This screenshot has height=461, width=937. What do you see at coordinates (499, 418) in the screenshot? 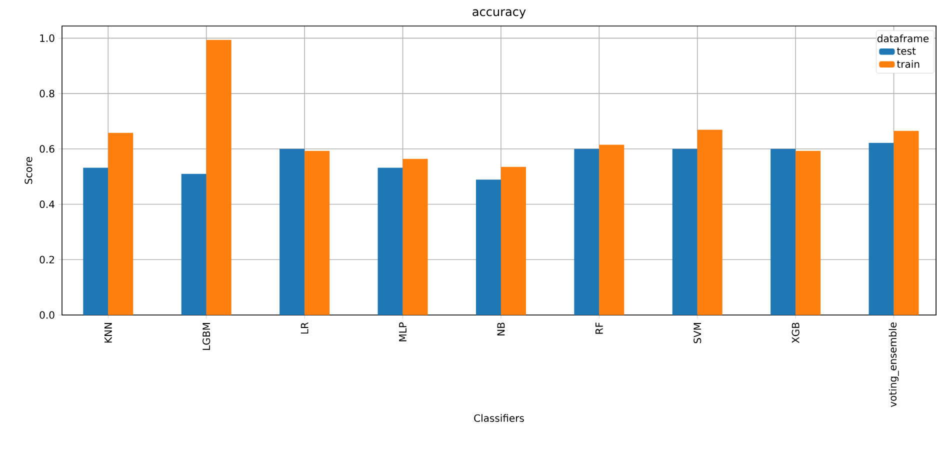
I see `x-axis-title: Classifiers` at bounding box center [499, 418].